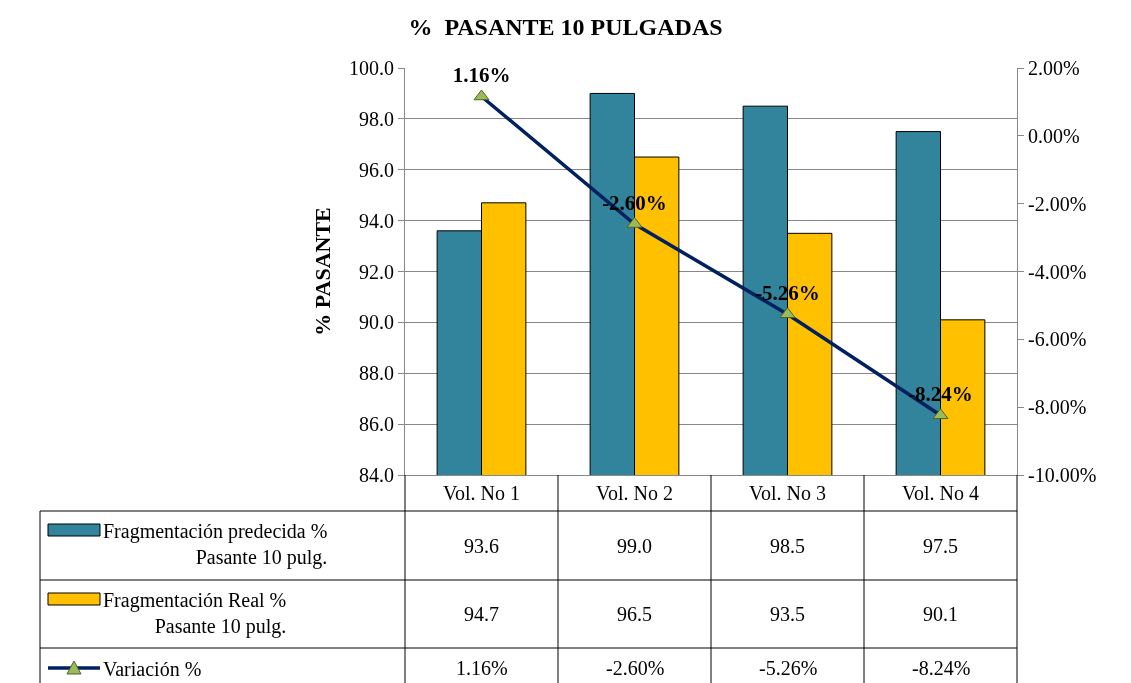 The image size is (1131, 683). What do you see at coordinates (565, 27) in the screenshot?
I see `chart-title: % PASANTE 10 PULGADAS` at bounding box center [565, 27].